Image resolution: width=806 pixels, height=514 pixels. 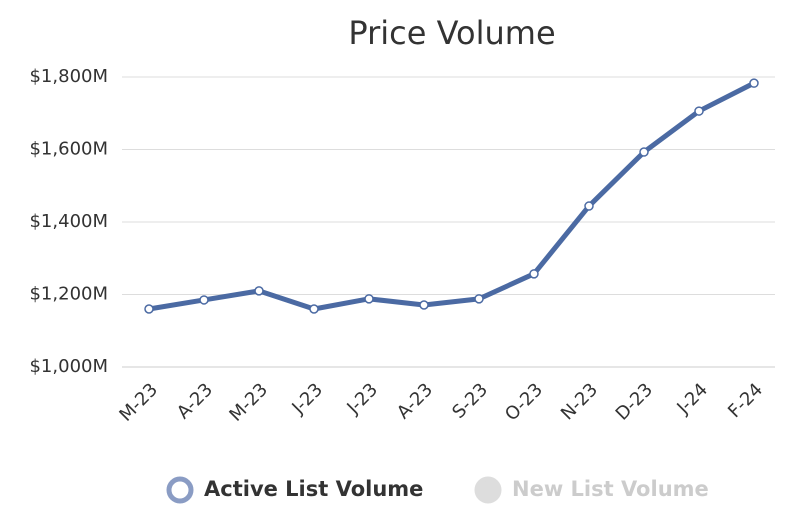 What do you see at coordinates (451, 33) in the screenshot?
I see `chart-title: Price Volume` at bounding box center [451, 33].